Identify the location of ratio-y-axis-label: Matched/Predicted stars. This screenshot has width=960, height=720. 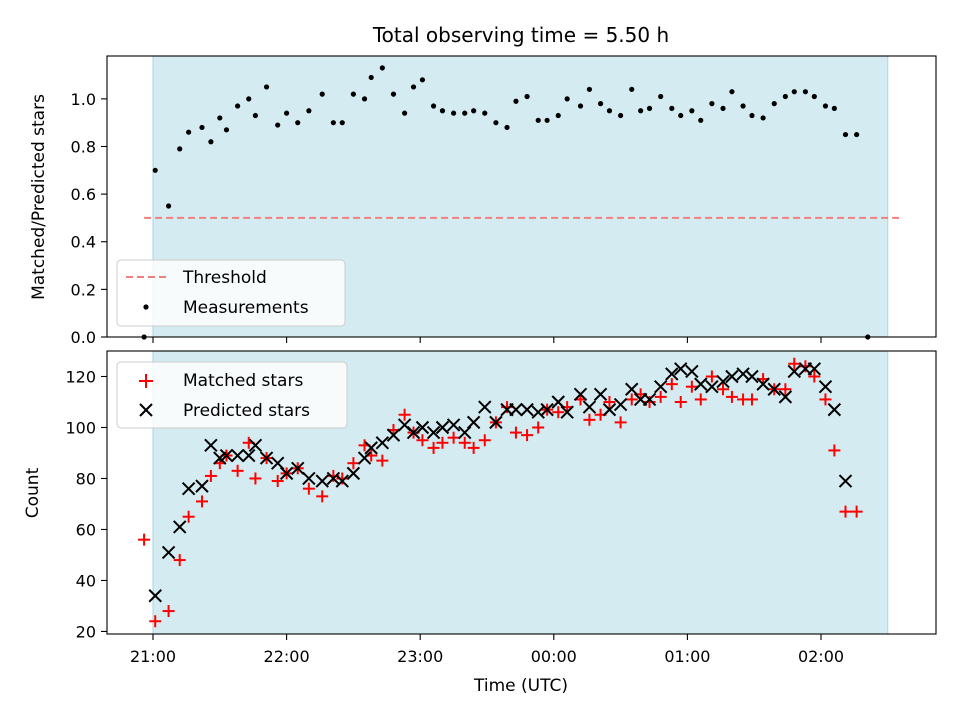
(39, 197).